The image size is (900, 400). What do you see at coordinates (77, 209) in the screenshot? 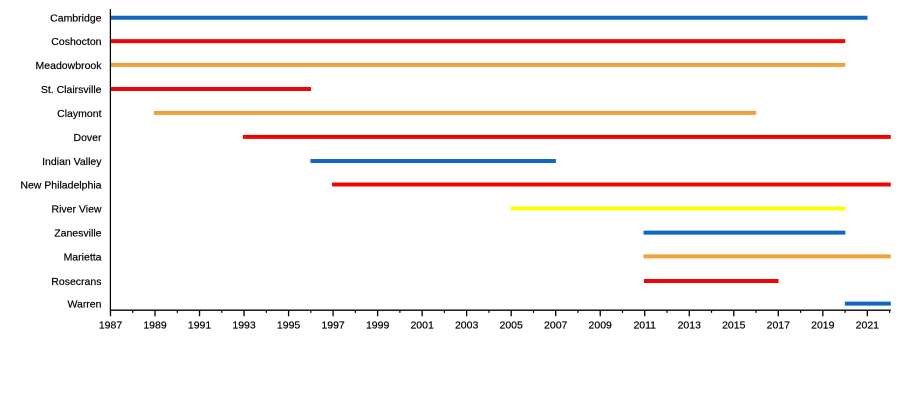
I see `svg-text: River View` at bounding box center [77, 209].